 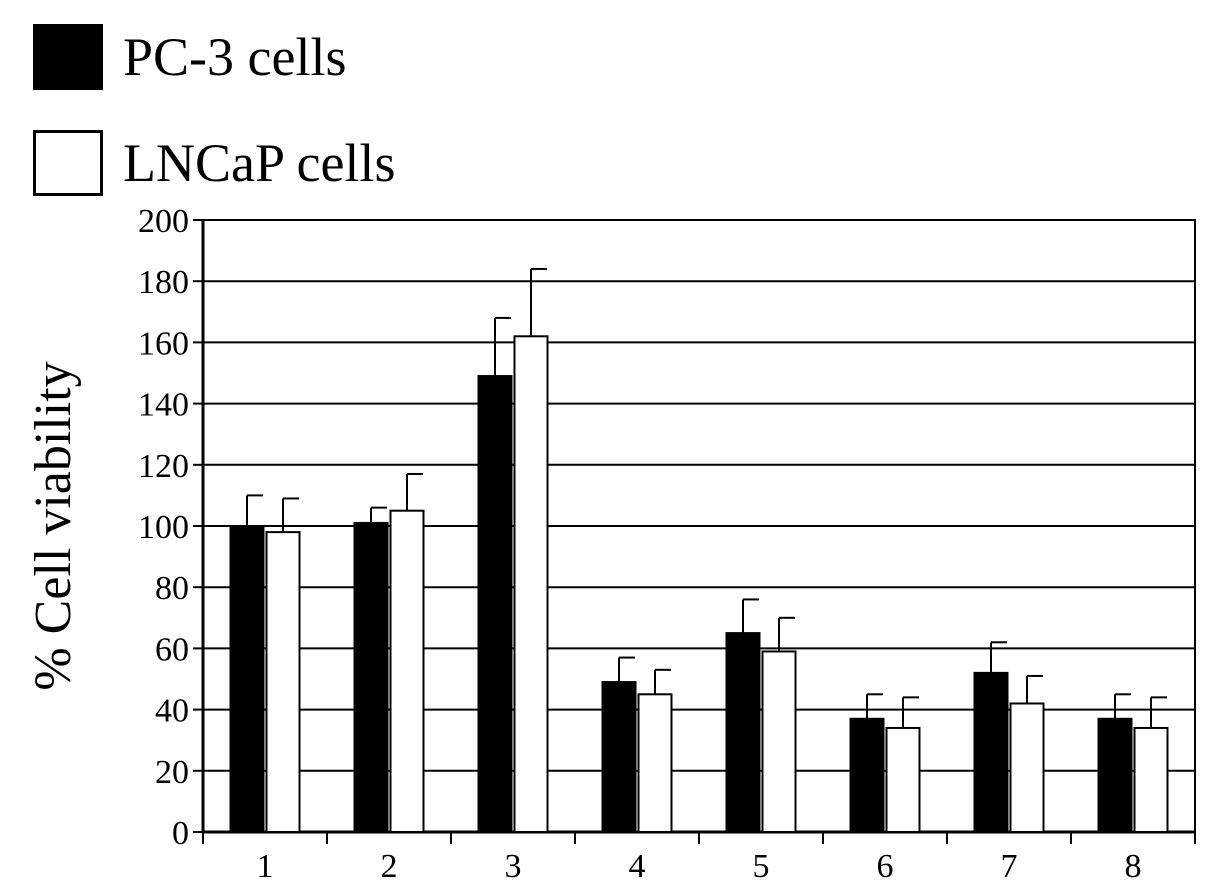 What do you see at coordinates (172, 588) in the screenshot?
I see `y-tick-label: 80` at bounding box center [172, 588].